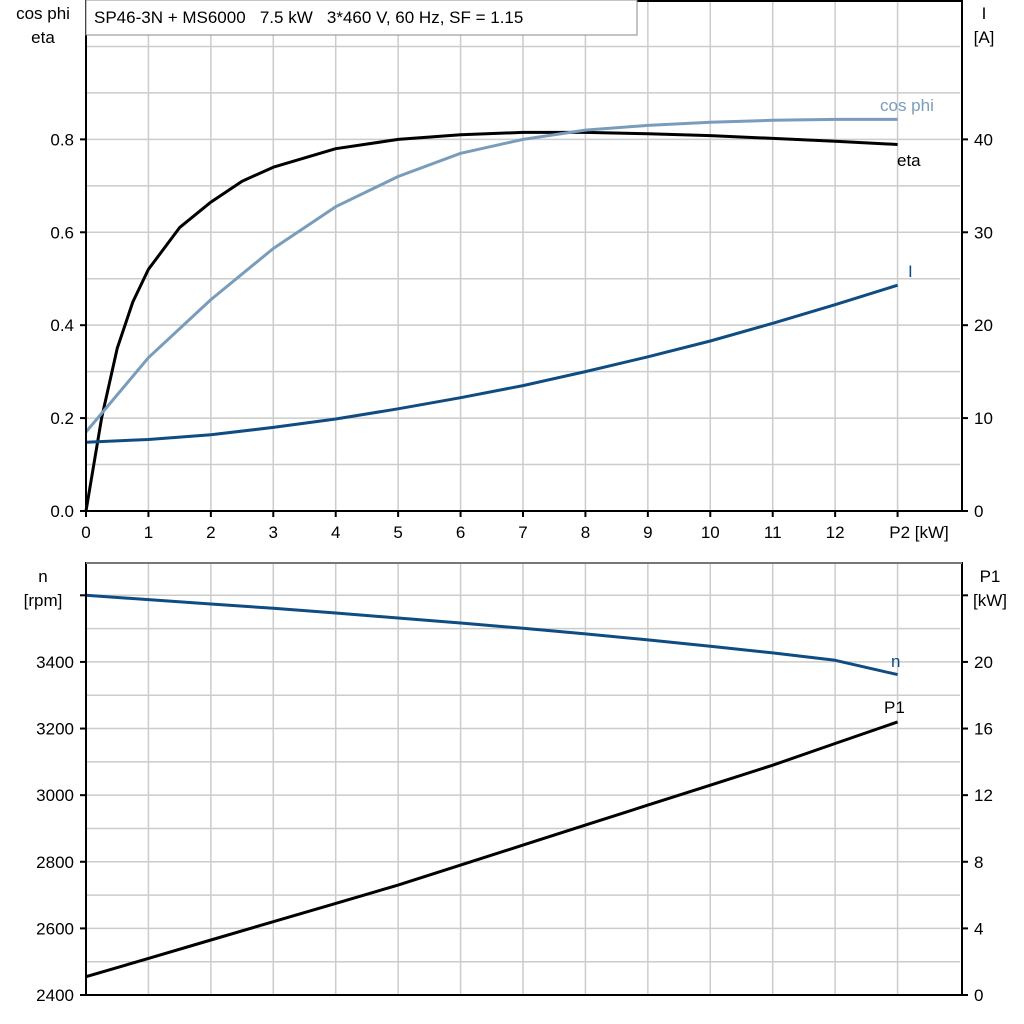  I want to click on series-label-p1: P1, so click(894, 707).